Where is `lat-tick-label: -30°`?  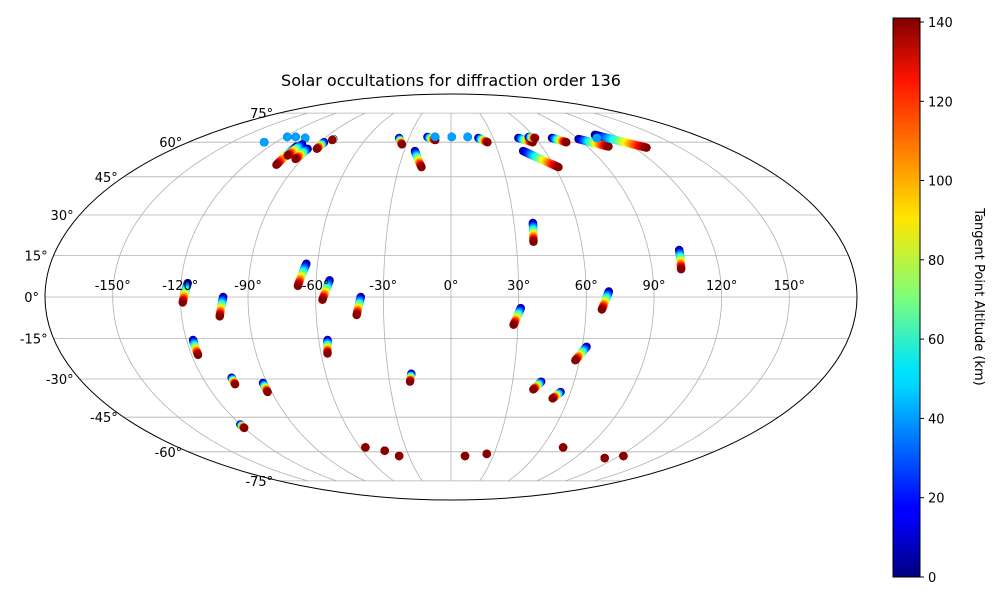 lat-tick-label: -30° is located at coordinates (60, 380).